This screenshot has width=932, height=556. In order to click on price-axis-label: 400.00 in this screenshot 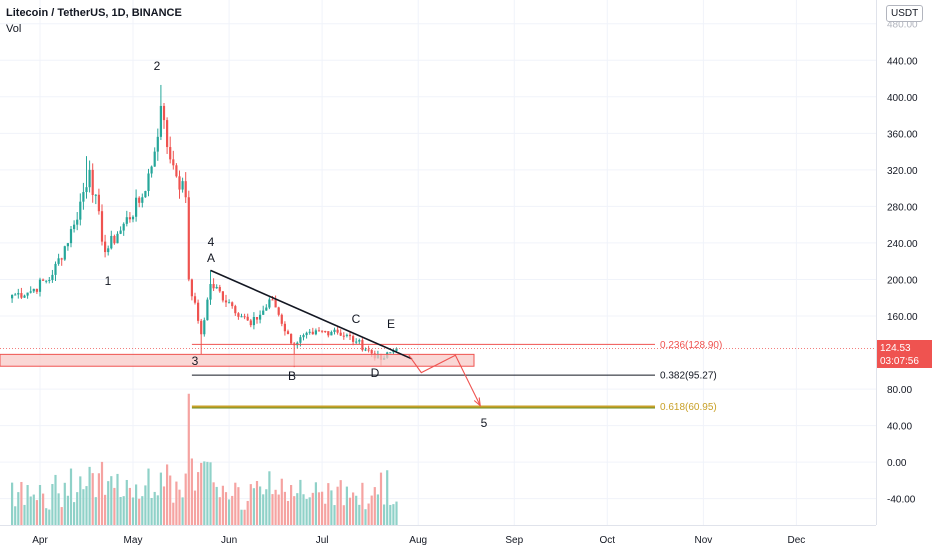, I will do `click(902, 98)`.